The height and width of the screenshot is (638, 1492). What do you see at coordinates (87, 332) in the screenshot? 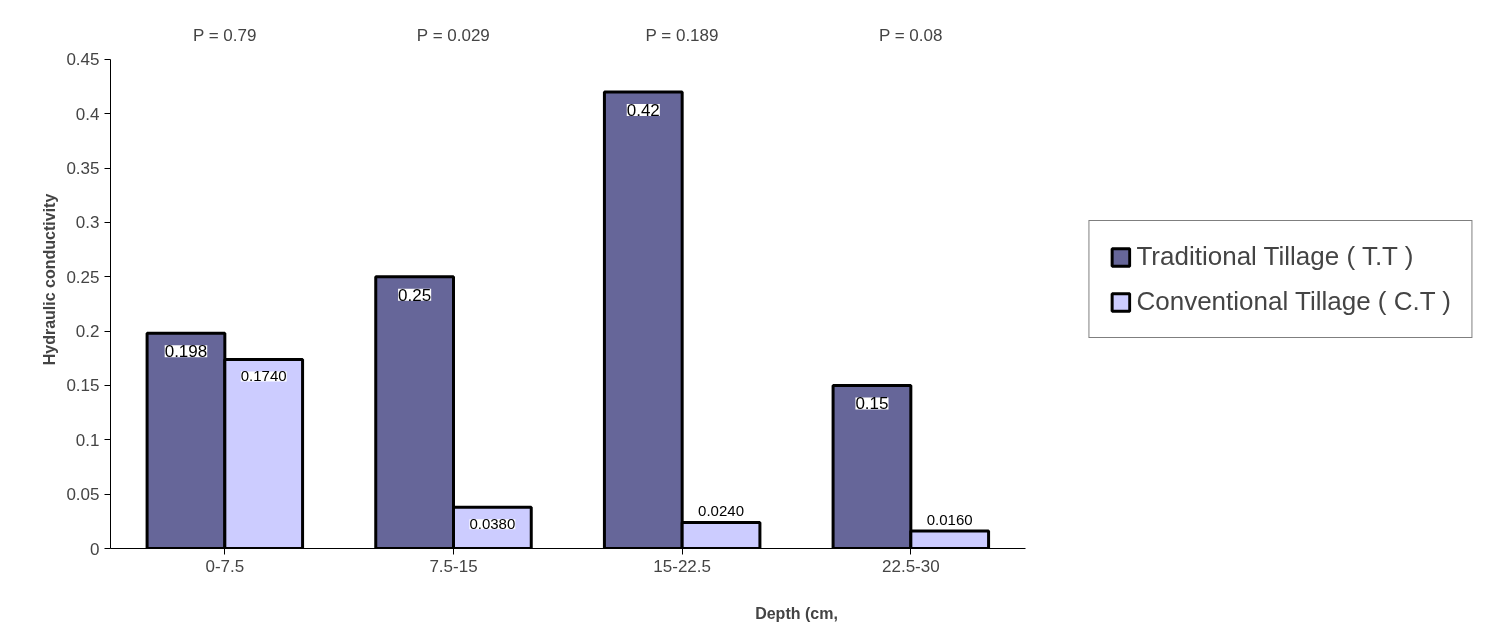
I see `y-tick-label: 0.2` at bounding box center [87, 332].